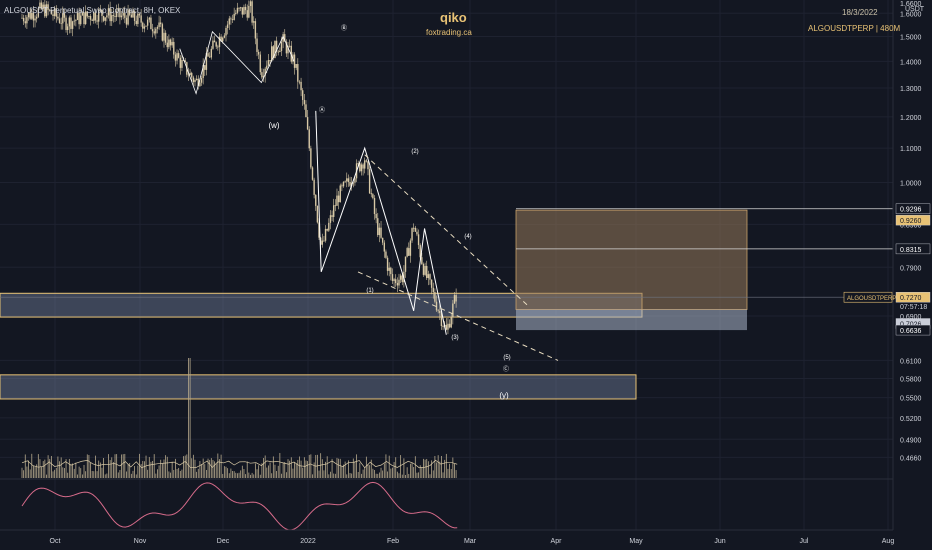  Describe the element at coordinates (344, 28) in the screenshot. I see `wave-label: Ⓑ` at that location.